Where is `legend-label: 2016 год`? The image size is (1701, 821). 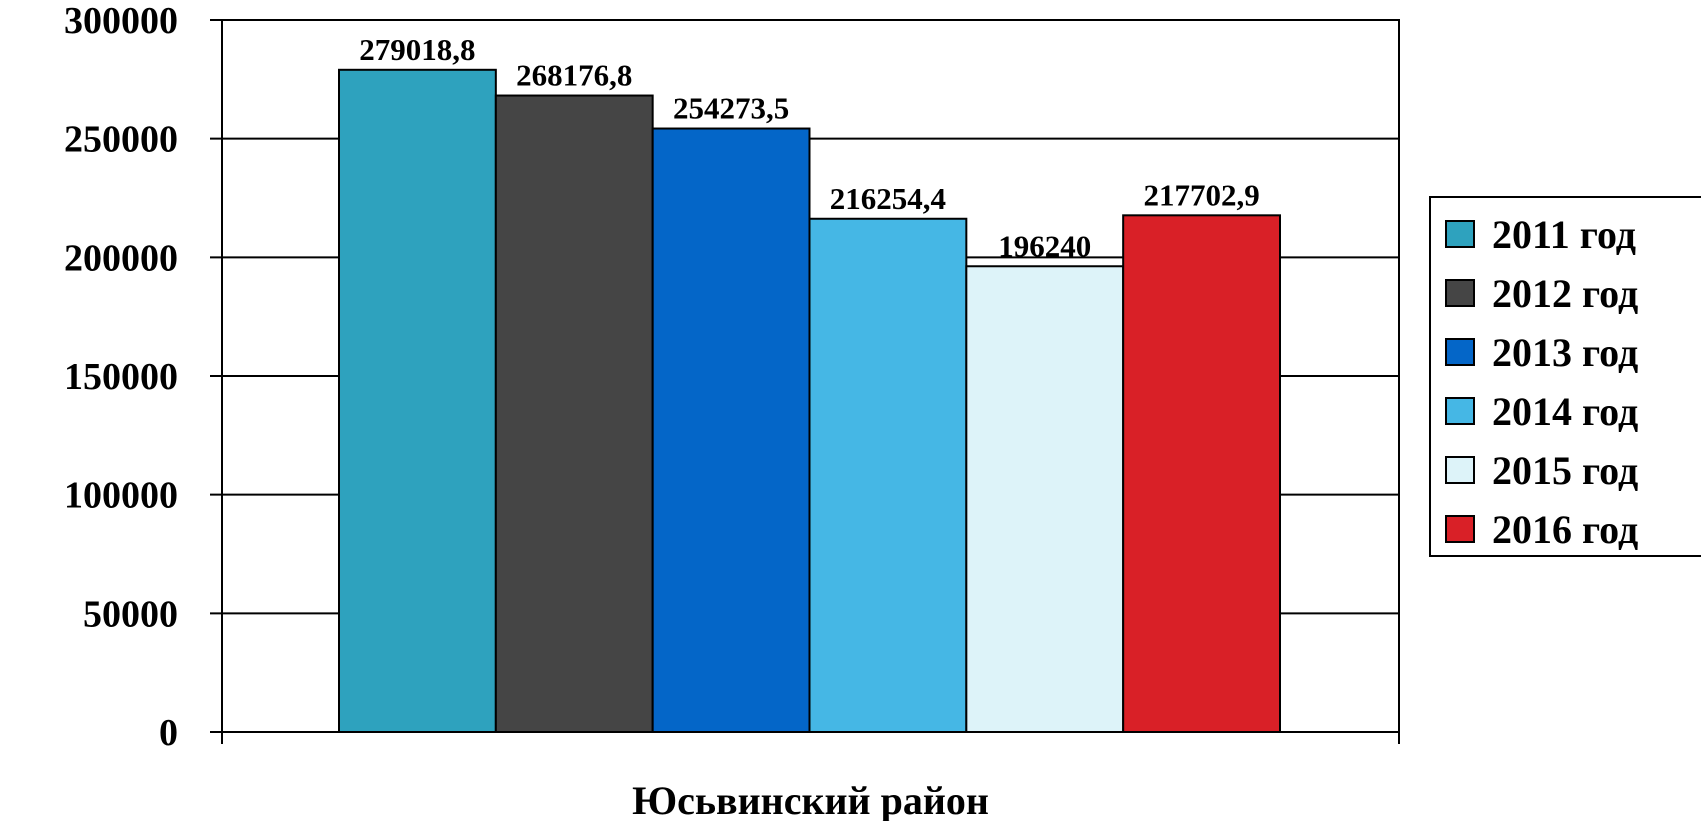 legend-label: 2016 год is located at coordinates (1565, 529).